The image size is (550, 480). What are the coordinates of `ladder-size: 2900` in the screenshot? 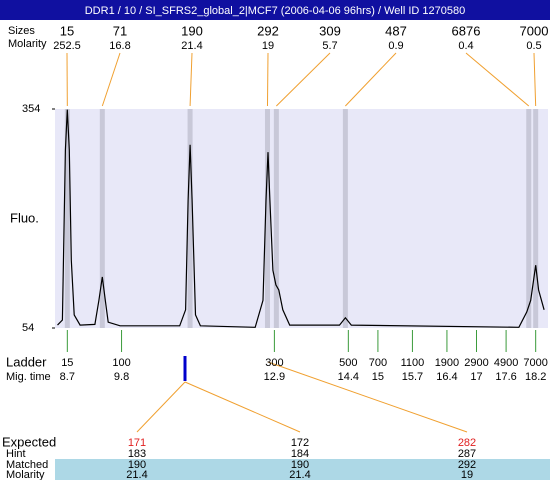 It's located at (476, 363).